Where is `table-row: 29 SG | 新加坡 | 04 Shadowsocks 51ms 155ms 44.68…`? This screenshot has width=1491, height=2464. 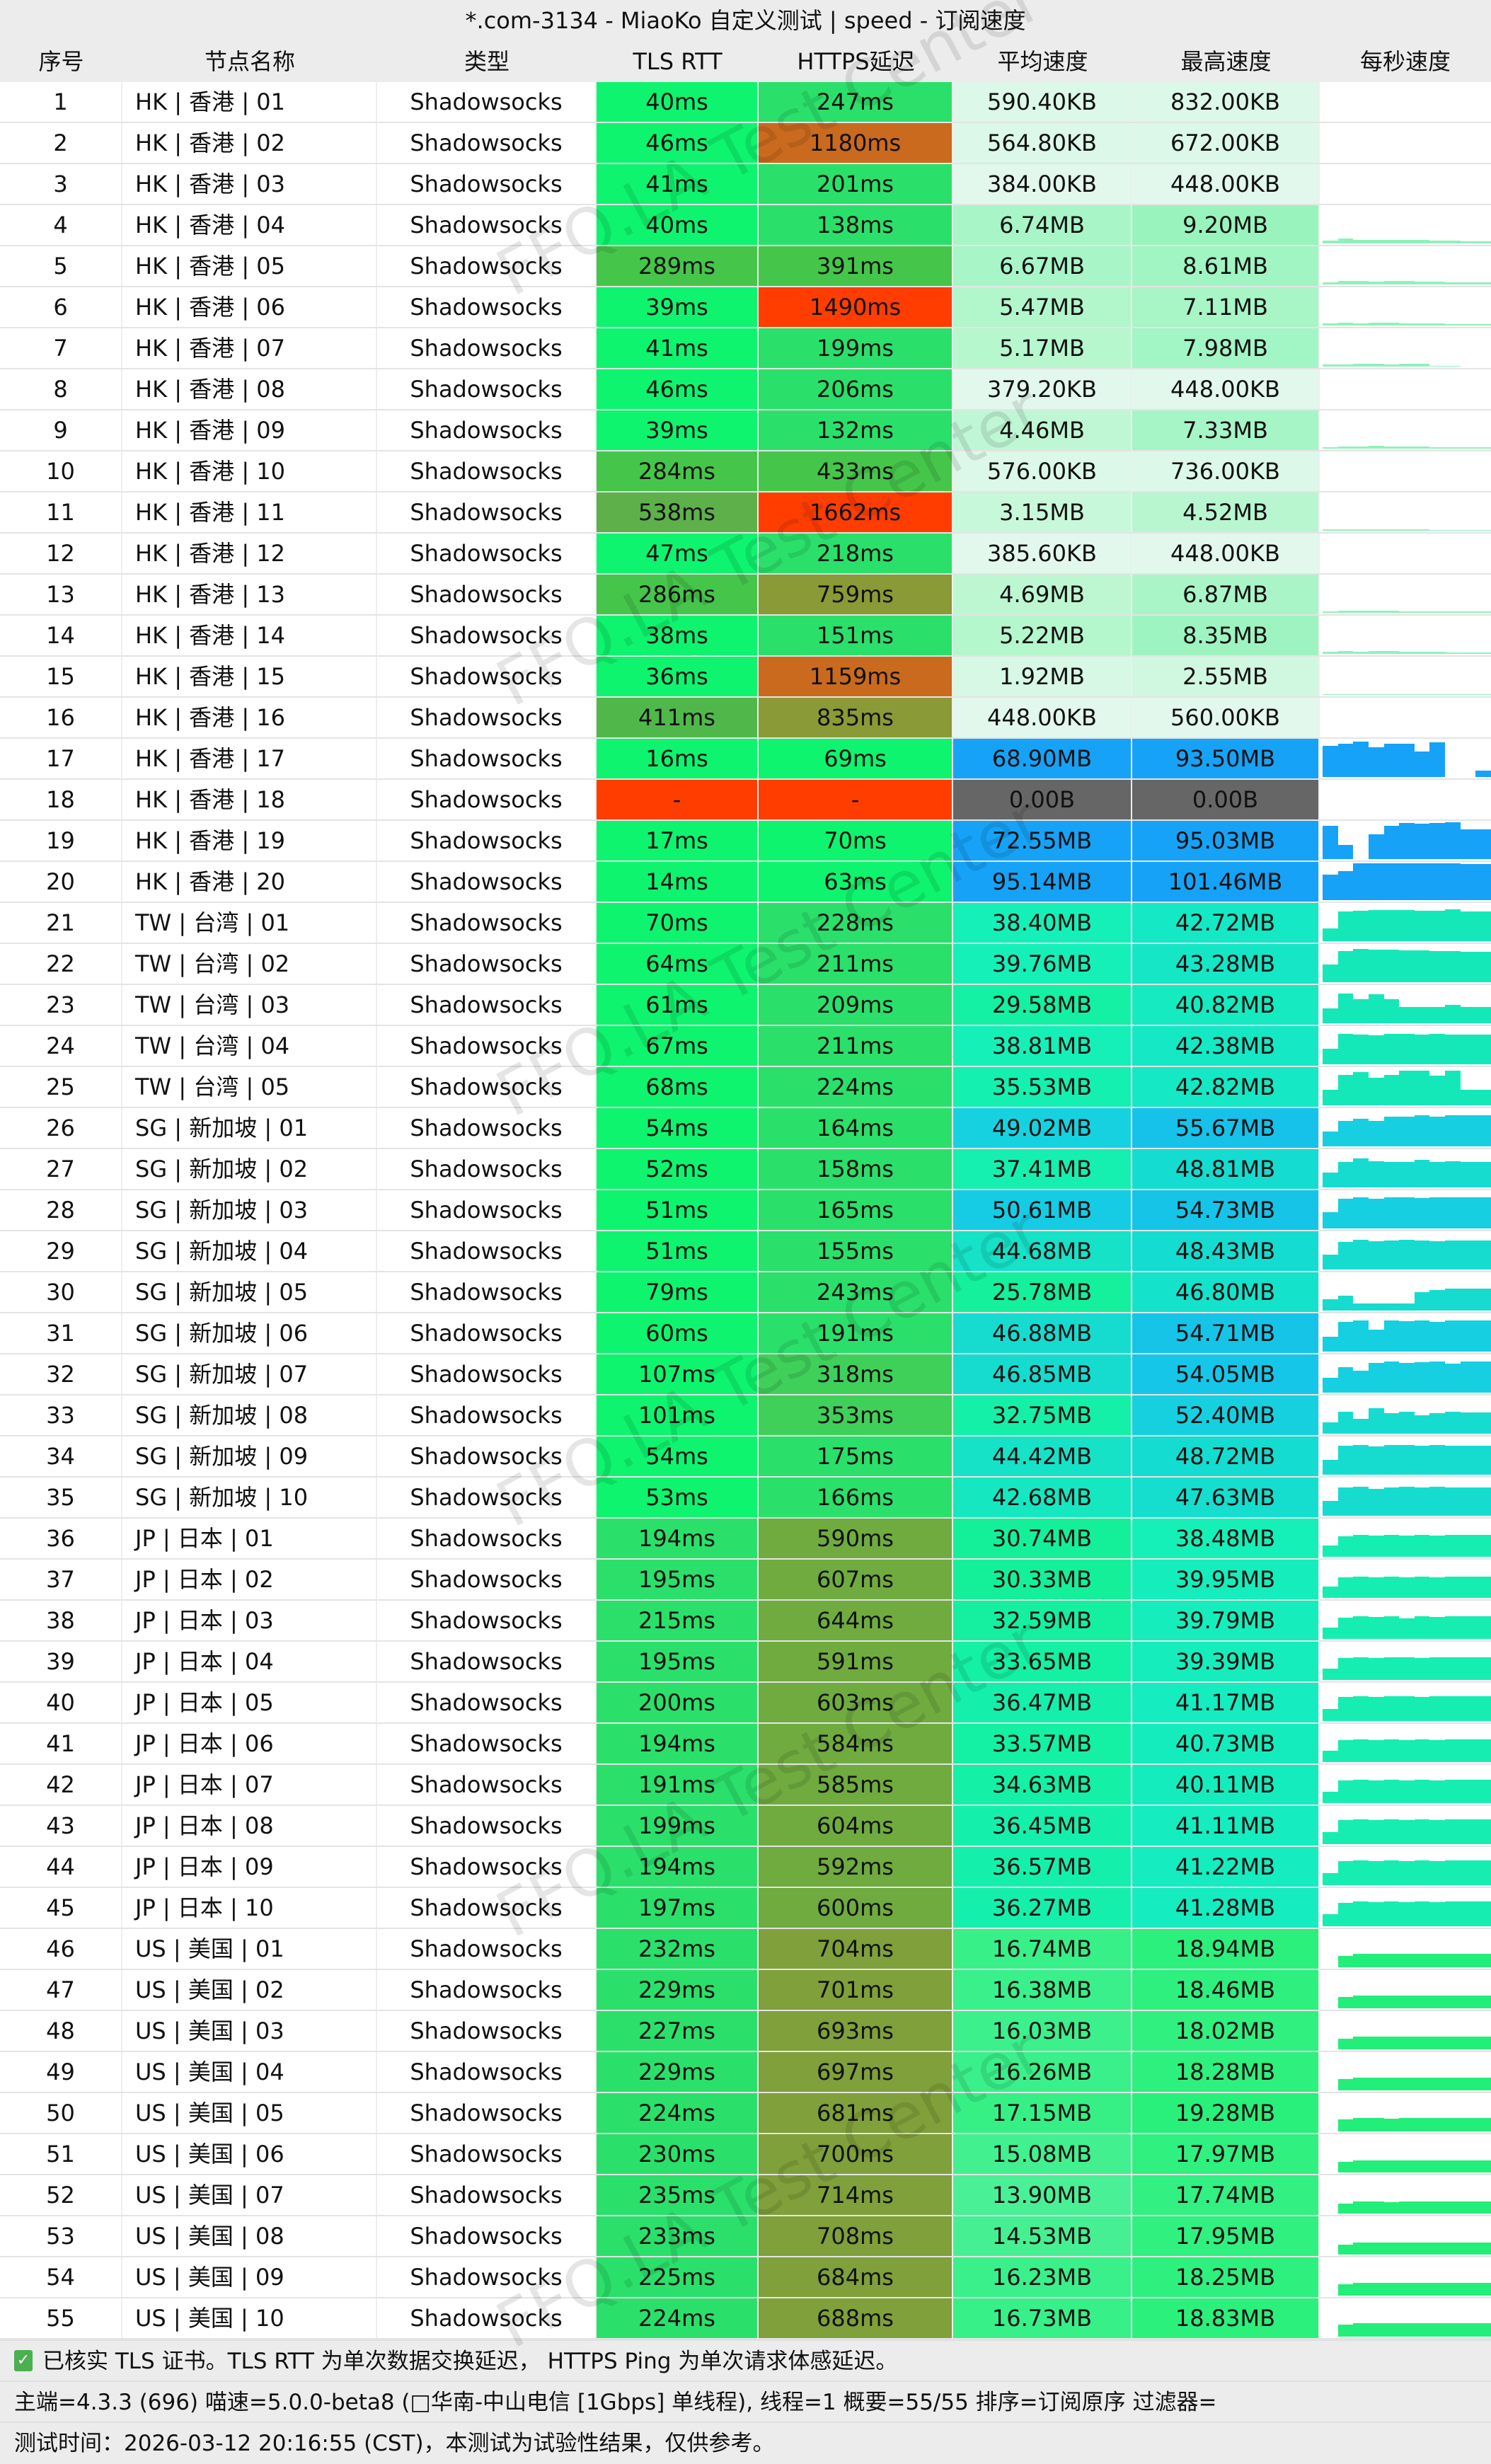 table-row: 29 SG | 新加坡 | 04 Shadowsocks 51ms 155ms 44.68… is located at coordinates (745, 1251).